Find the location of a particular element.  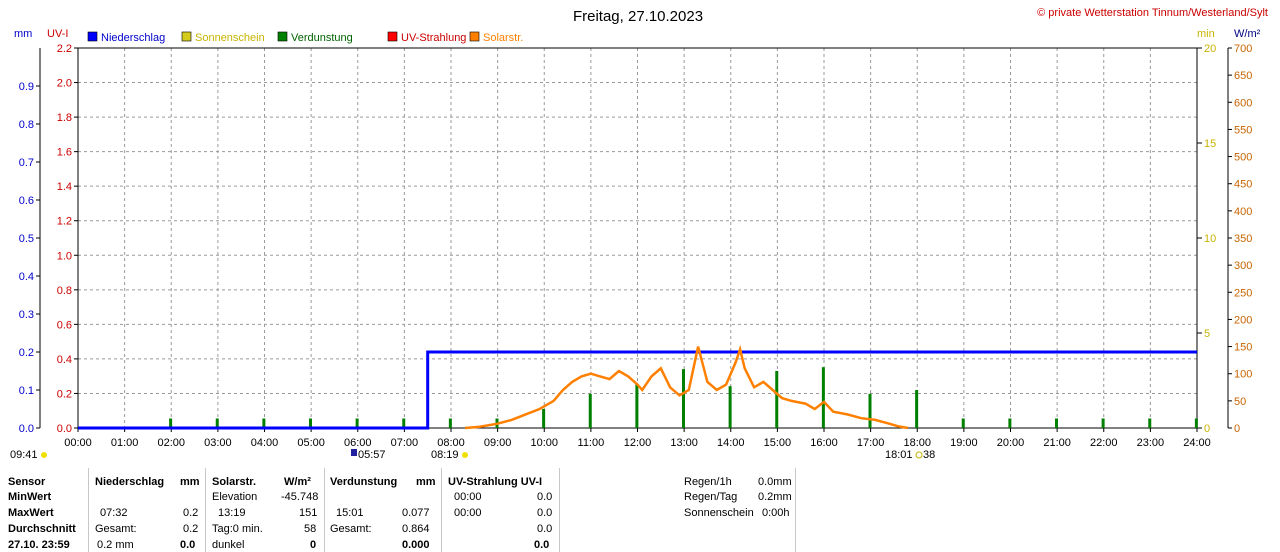

evap-total-label: Gesamt: is located at coordinates (351, 529).